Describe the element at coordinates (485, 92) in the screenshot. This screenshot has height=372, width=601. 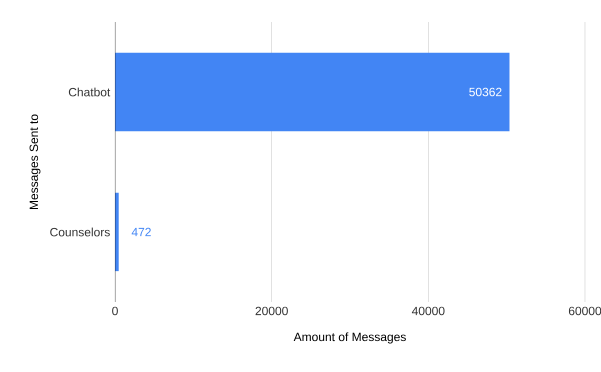
I see `data-label: 50362` at that location.